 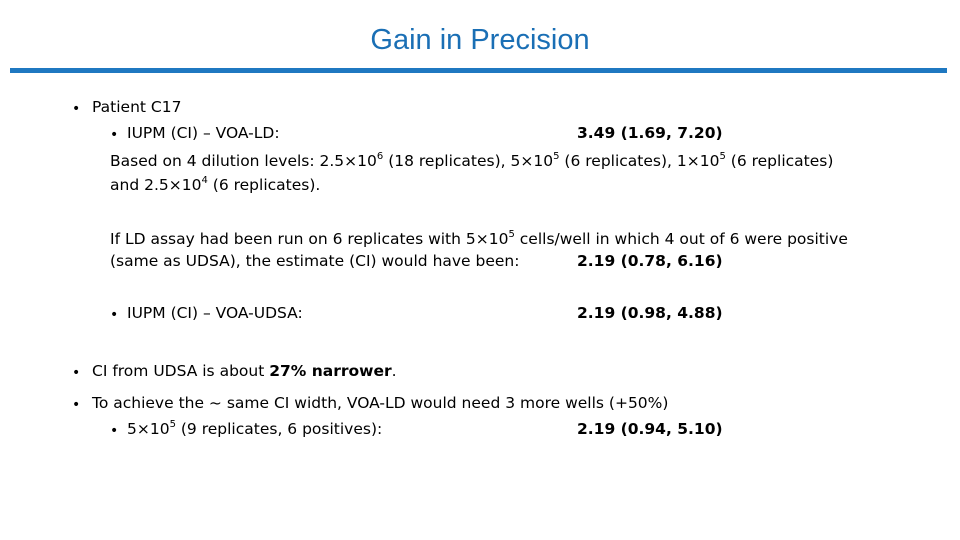 What do you see at coordinates (137, 107) in the screenshot?
I see `patient-label: Patient C17` at bounding box center [137, 107].